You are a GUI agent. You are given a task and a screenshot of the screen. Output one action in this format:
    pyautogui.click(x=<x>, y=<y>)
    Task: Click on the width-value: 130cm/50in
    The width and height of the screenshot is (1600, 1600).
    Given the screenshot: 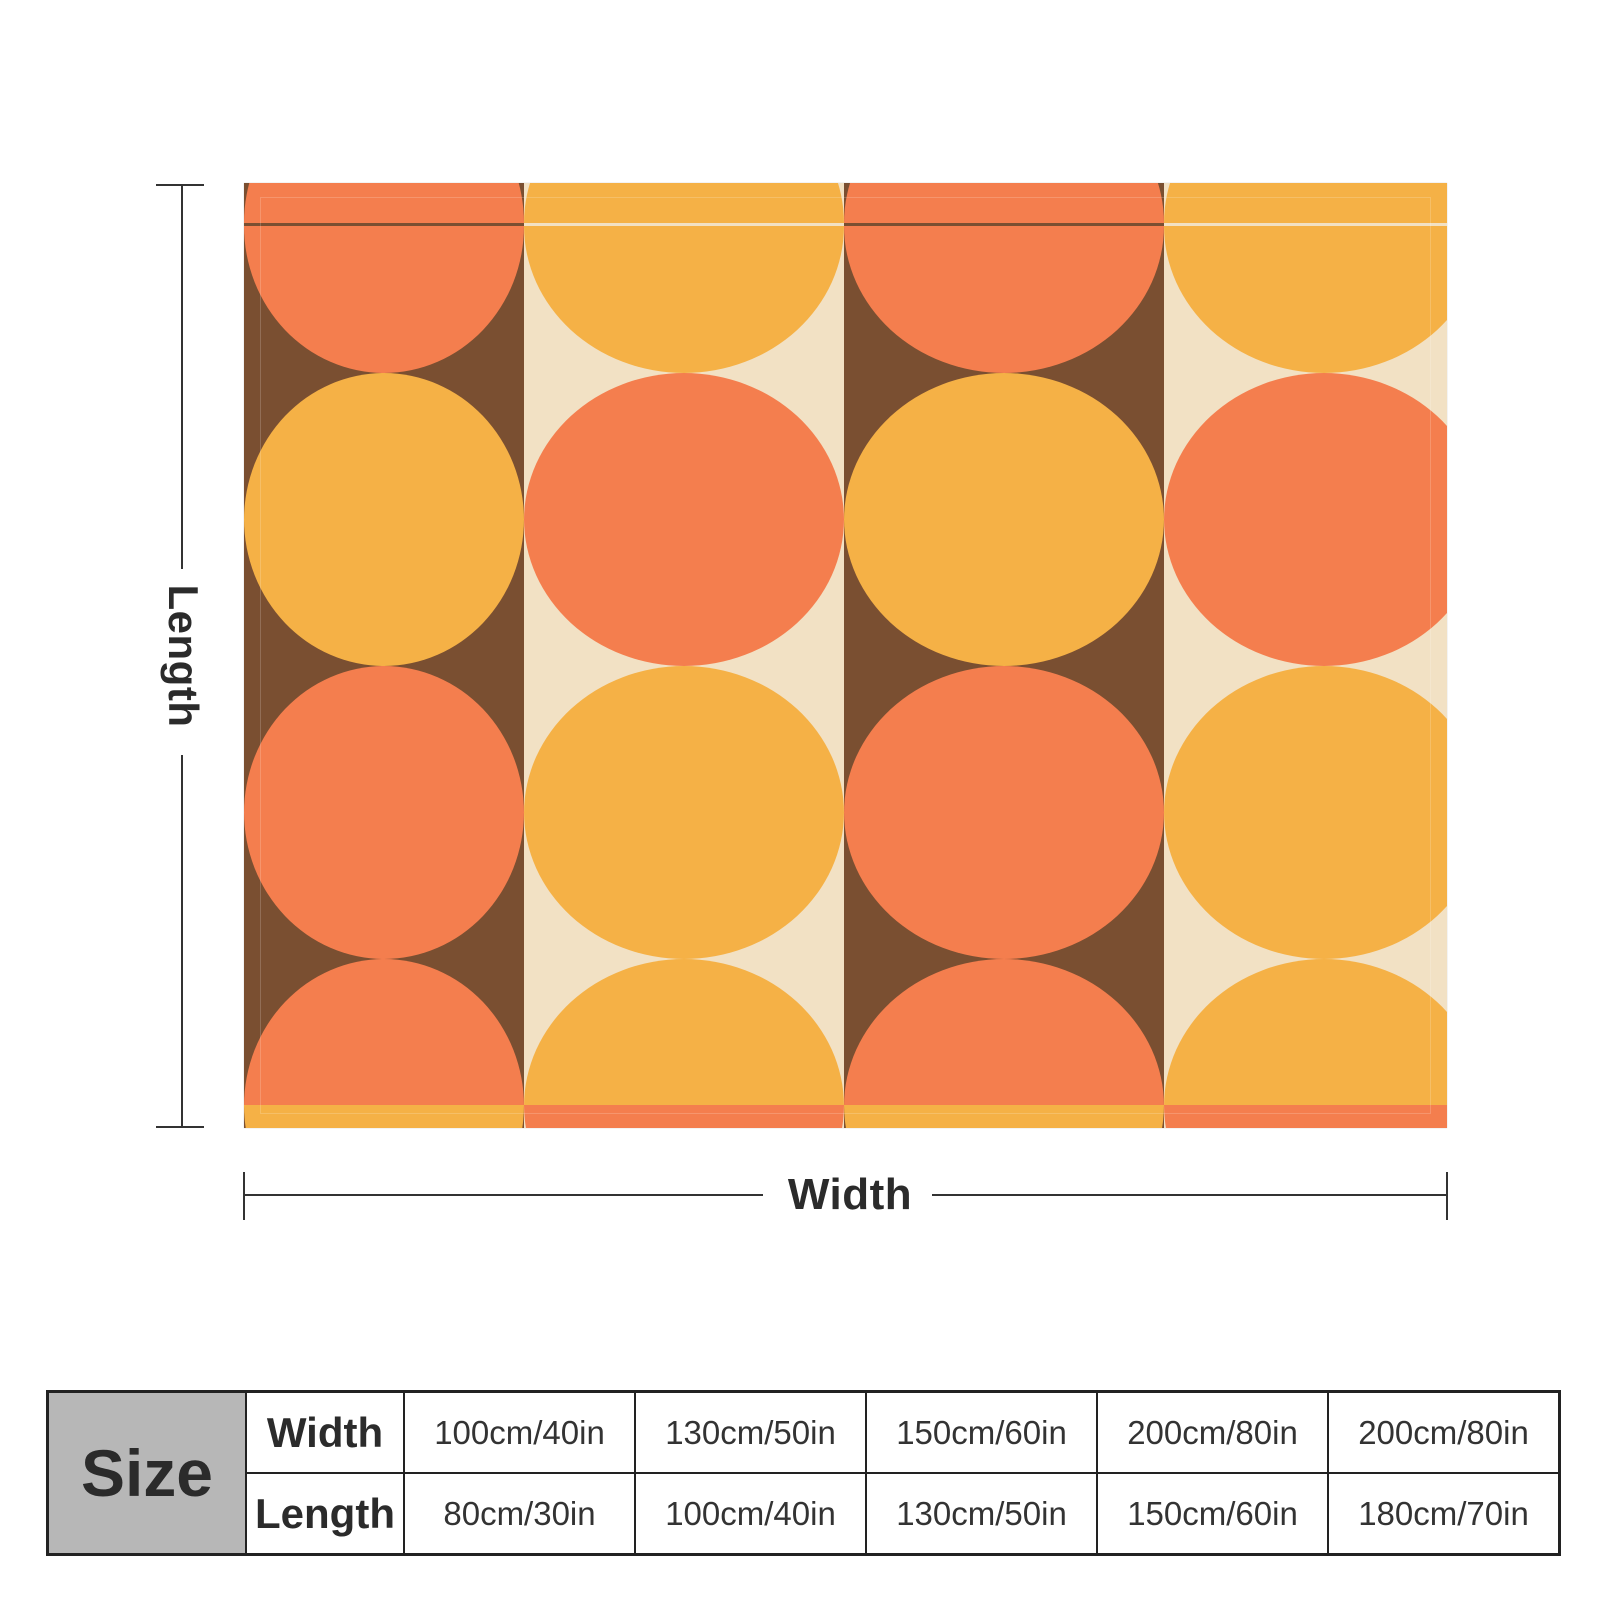 What is the action you would take?
    pyautogui.click(x=750, y=1432)
    